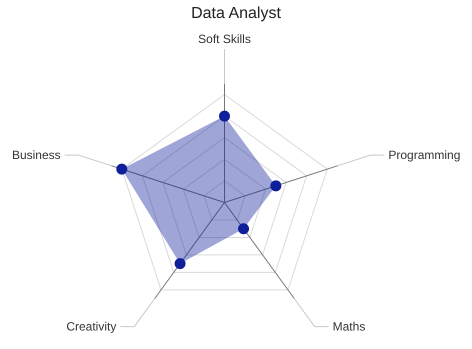 This screenshot has height=349, width=472. I want to click on spoke-label: Programming, so click(424, 155).